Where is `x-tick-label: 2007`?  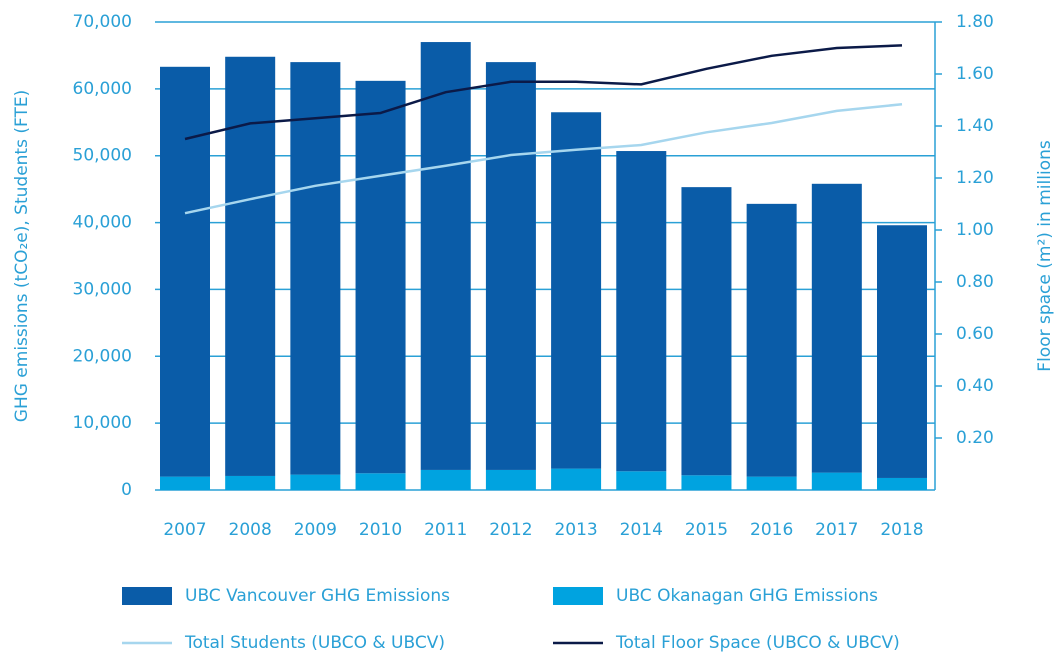
x-tick-label: 2007 is located at coordinates (184, 530).